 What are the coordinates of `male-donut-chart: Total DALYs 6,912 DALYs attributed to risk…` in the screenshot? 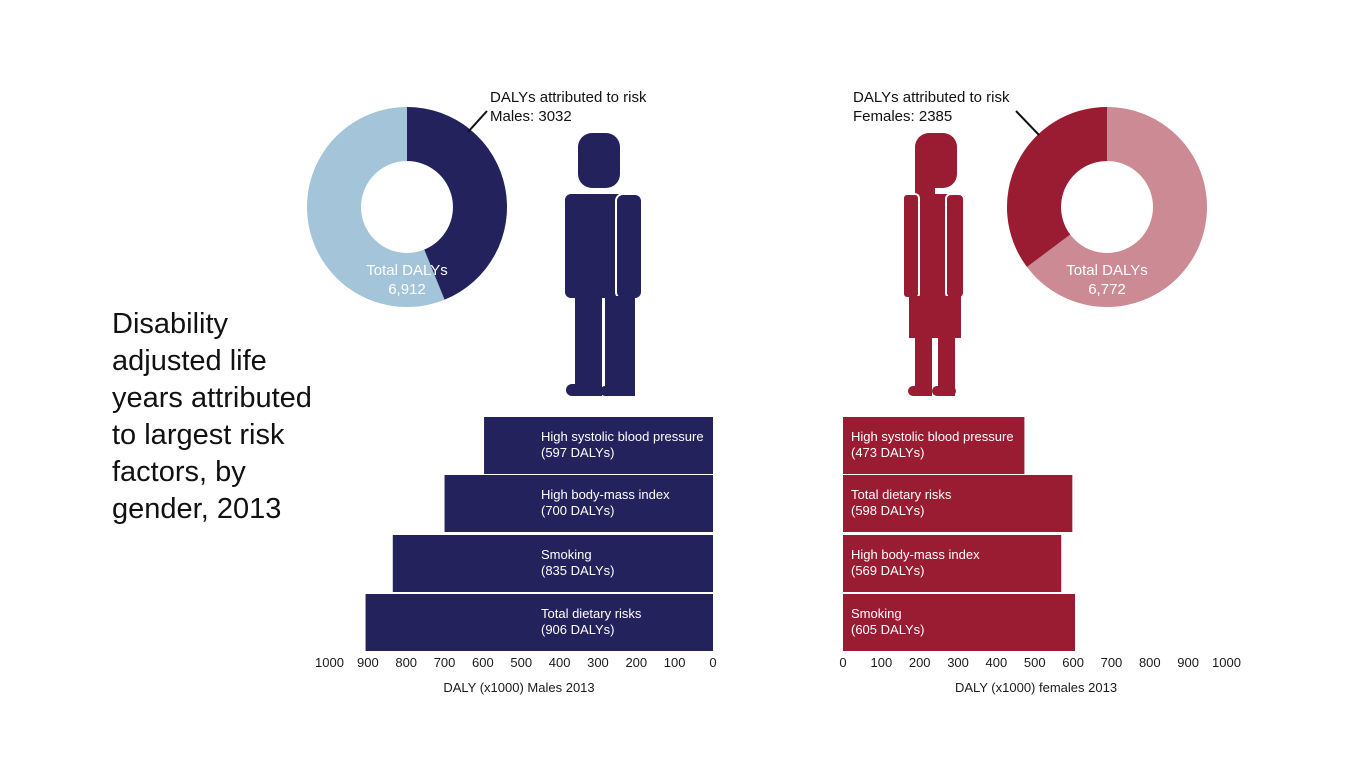 It's located at (477, 198).